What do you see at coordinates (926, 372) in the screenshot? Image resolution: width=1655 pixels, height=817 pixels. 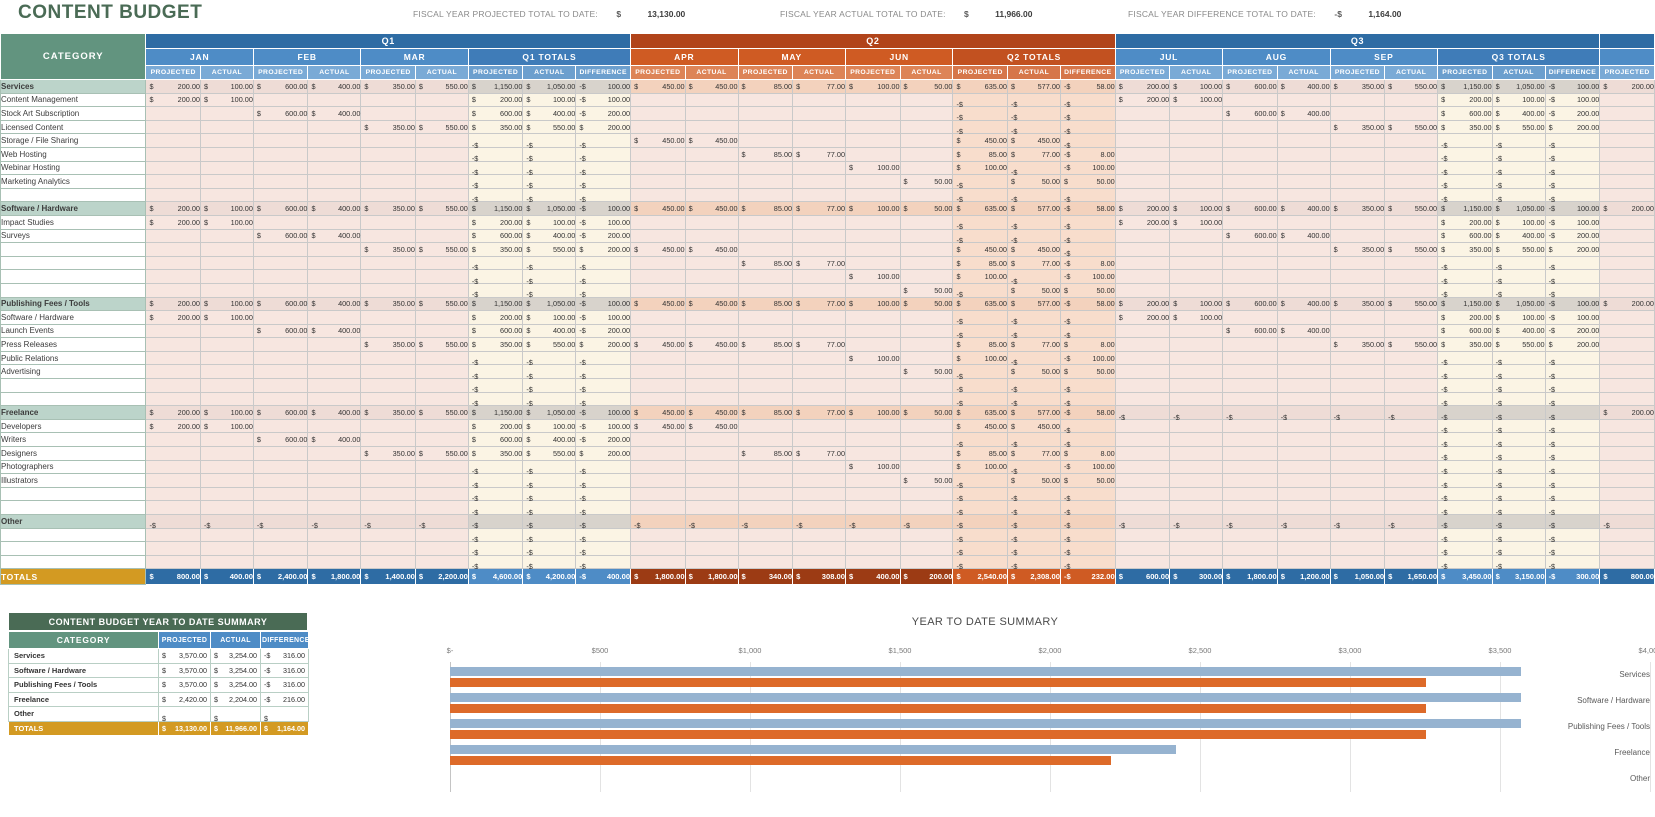 I see `grid-cell: $50.00` at bounding box center [926, 372].